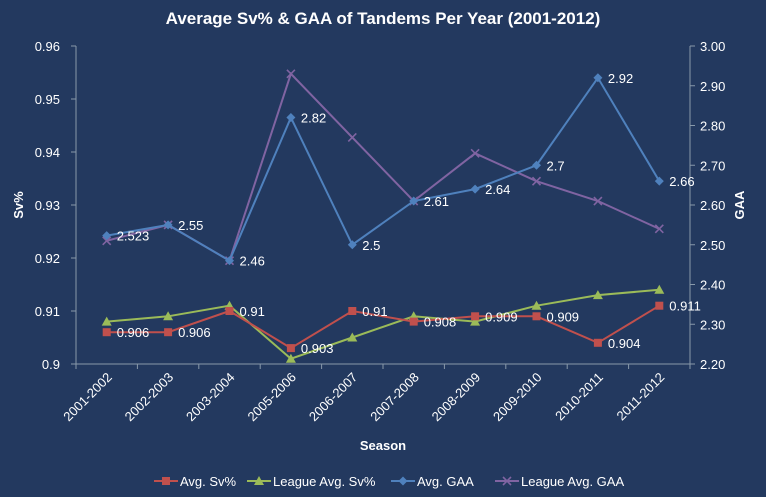 The image size is (766, 497). What do you see at coordinates (440, 322) in the screenshot?
I see `data-label: 0.908` at bounding box center [440, 322].